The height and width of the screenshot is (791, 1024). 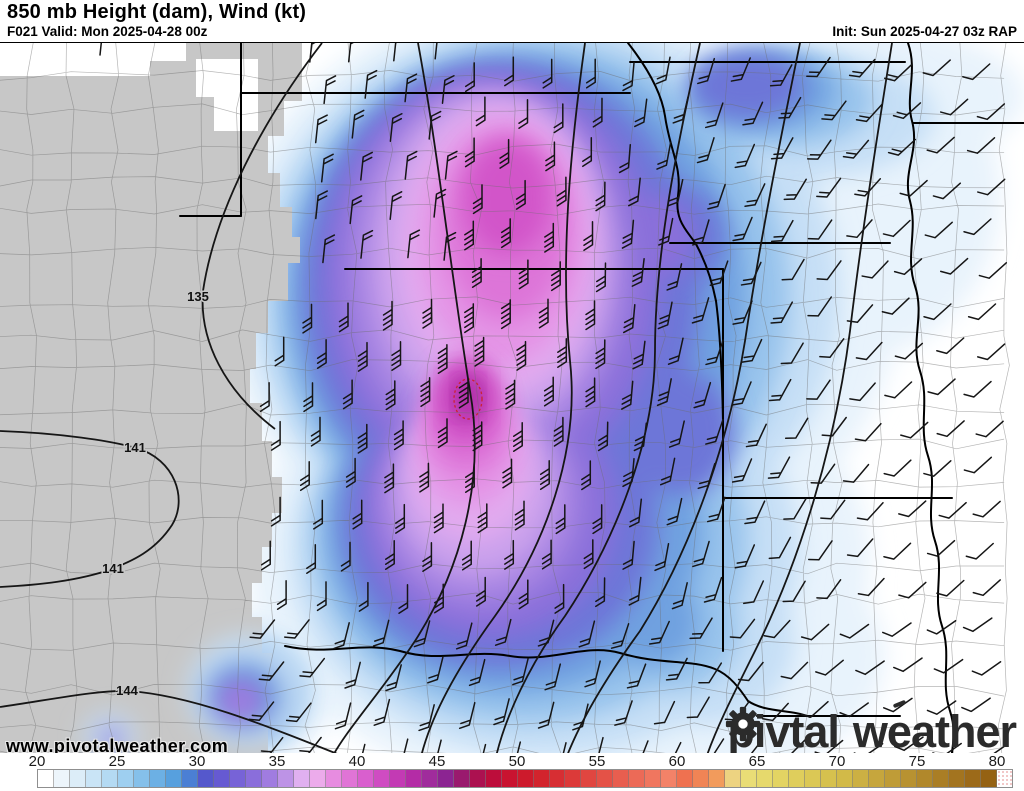 What do you see at coordinates (837, 761) in the screenshot?
I see `colorbar-tick-label: 70` at bounding box center [837, 761].